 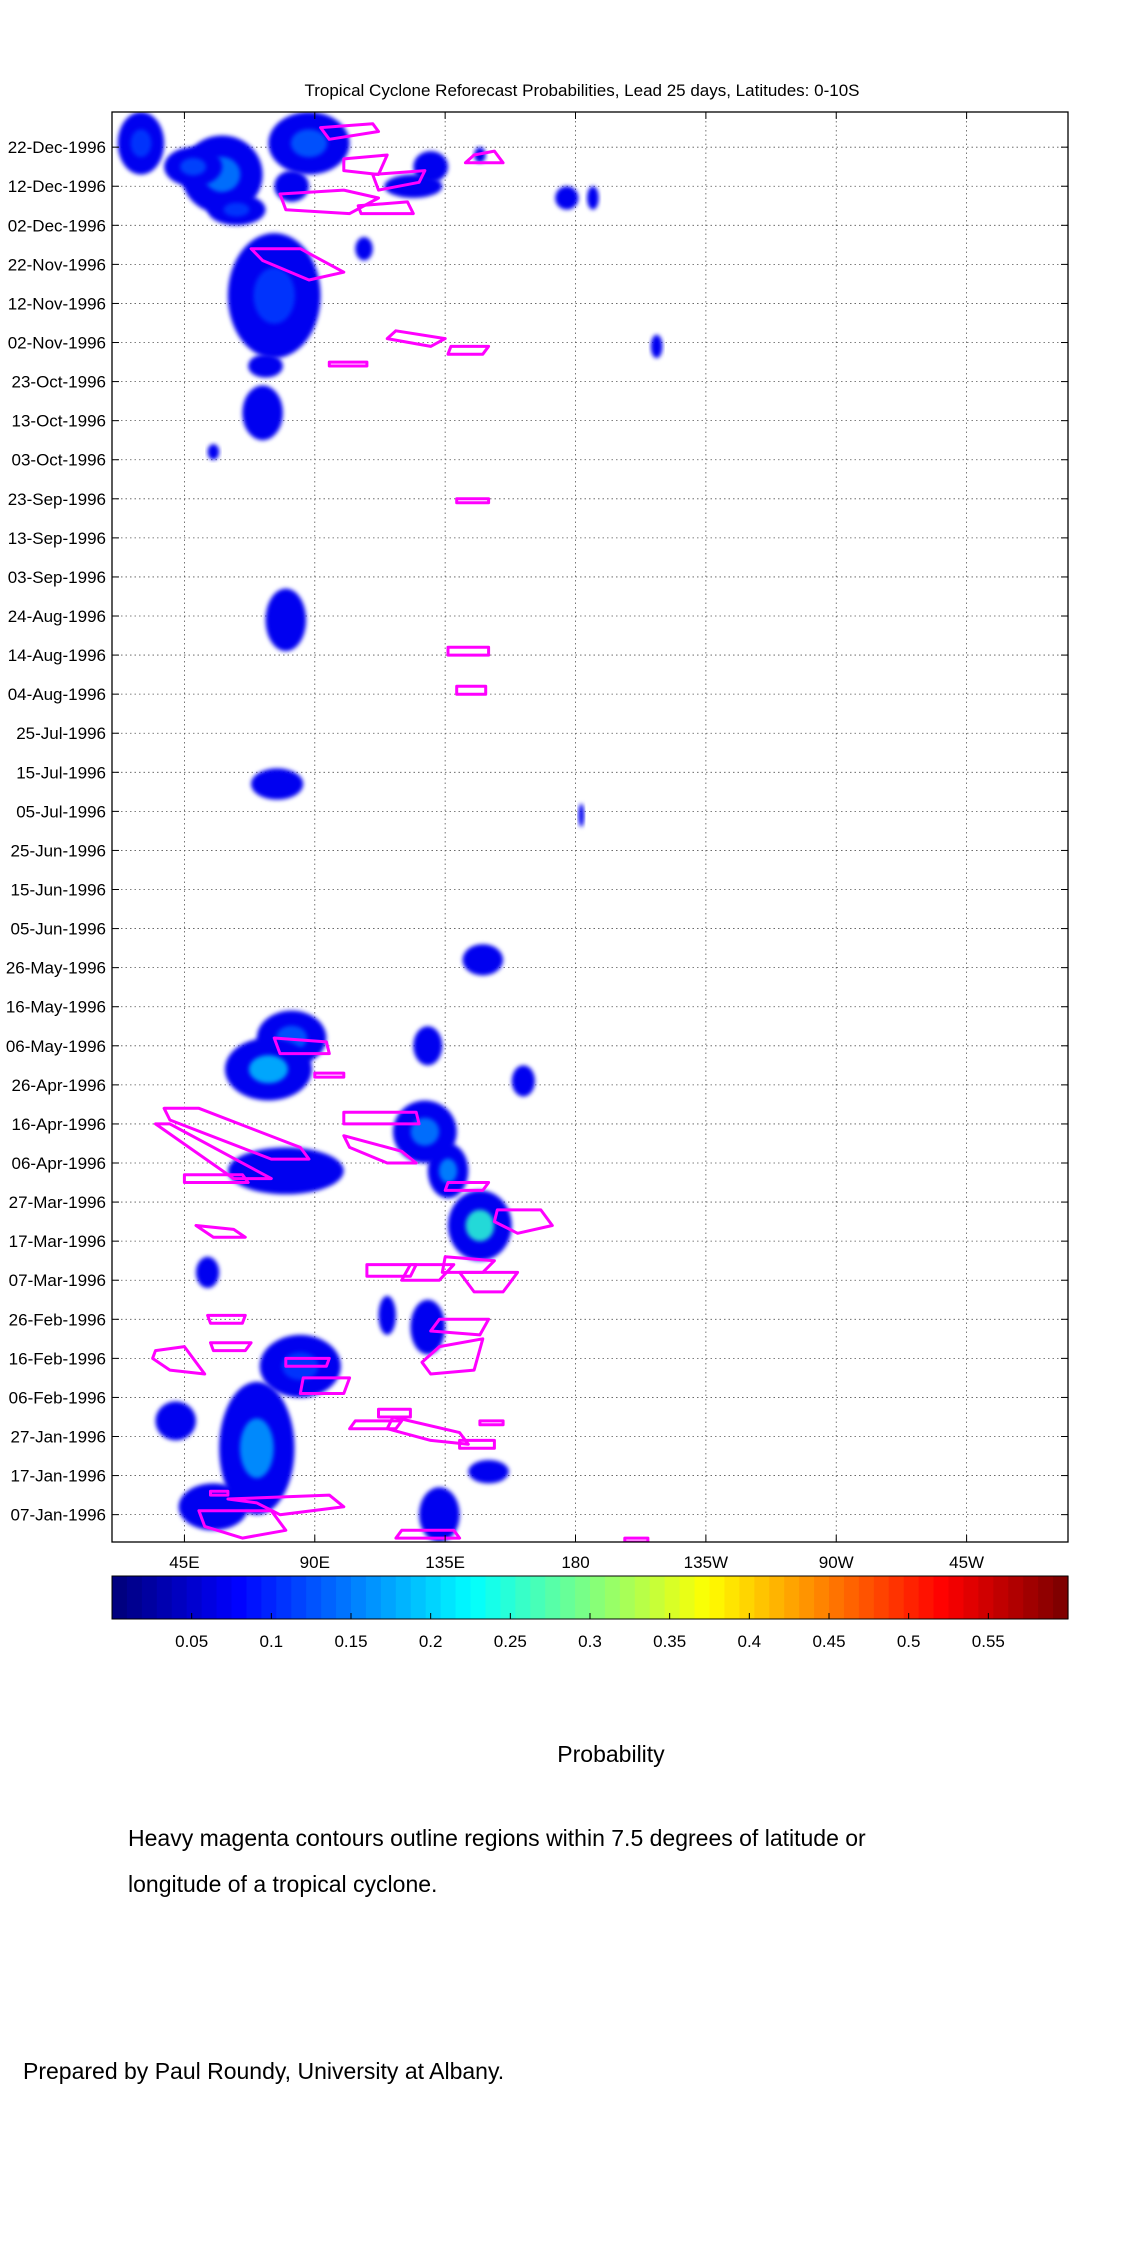 What do you see at coordinates (966, 1562) in the screenshot?
I see `xtick-label: 45W` at bounding box center [966, 1562].